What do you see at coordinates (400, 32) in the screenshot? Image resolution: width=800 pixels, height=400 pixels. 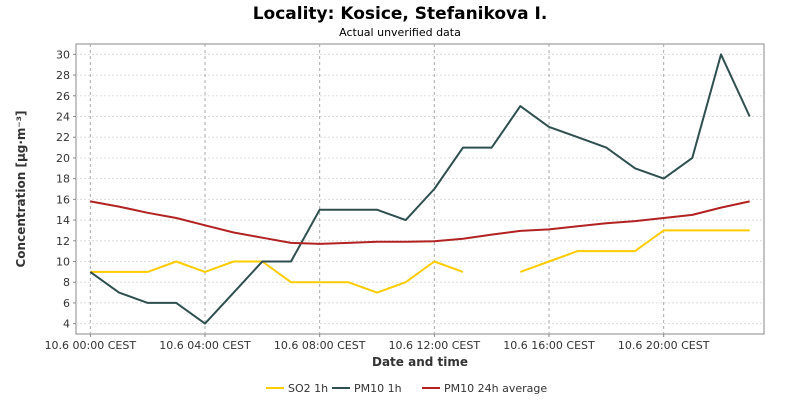 I see `chart-subtitle: Actual unverified data` at bounding box center [400, 32].